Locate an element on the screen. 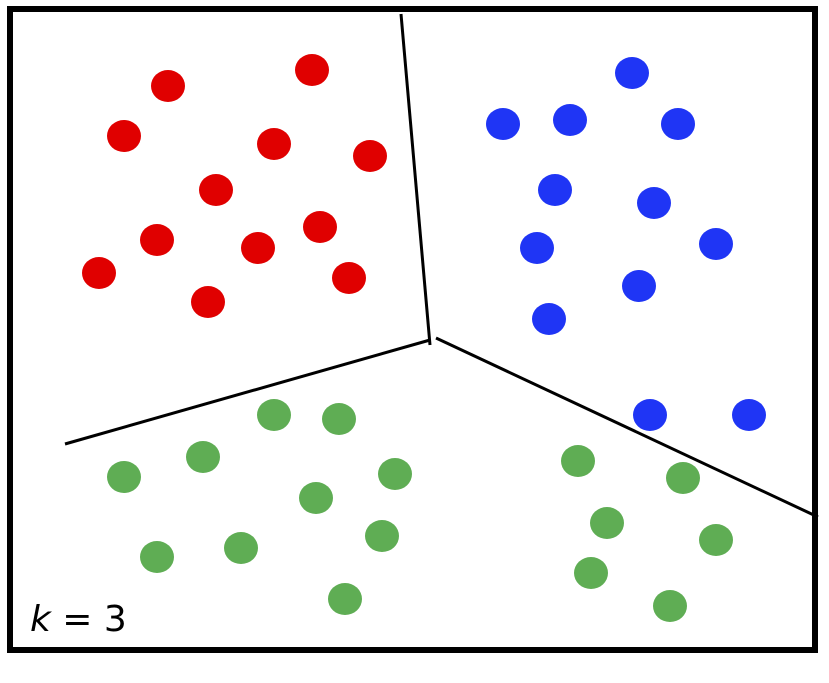  k-variable: k is located at coordinates (40, 619).